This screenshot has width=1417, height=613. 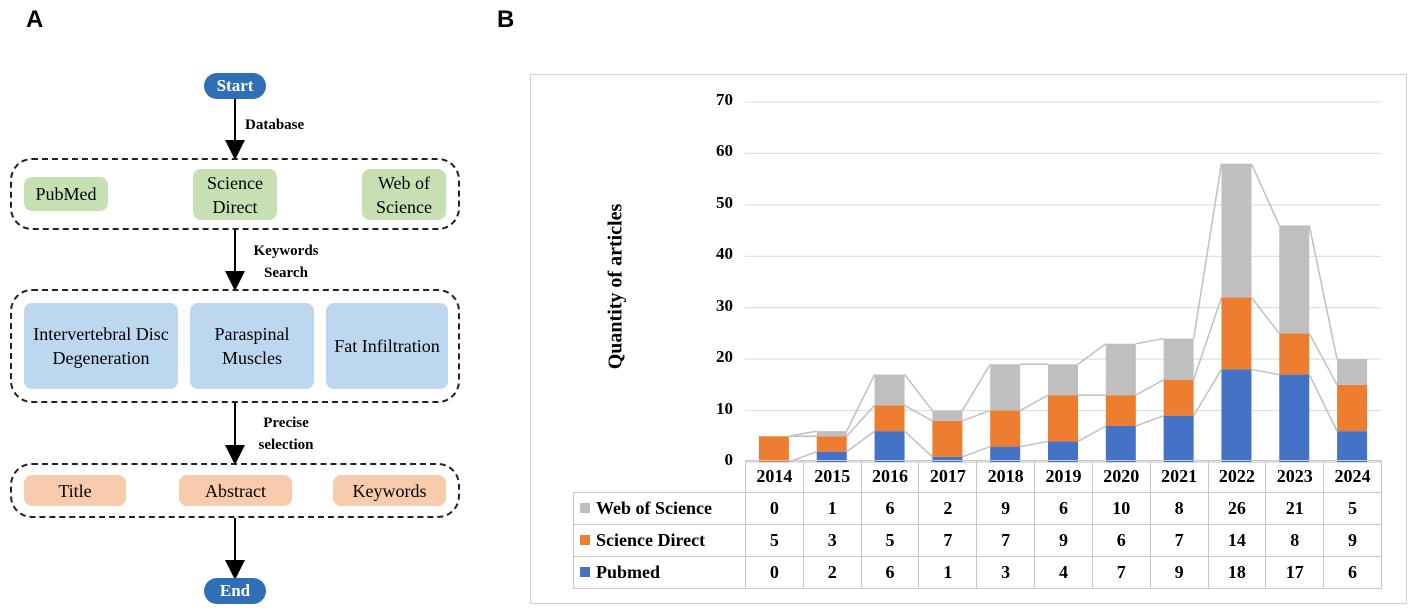 What do you see at coordinates (389, 490) in the screenshot?
I see `selection-keywords: Keywords` at bounding box center [389, 490].